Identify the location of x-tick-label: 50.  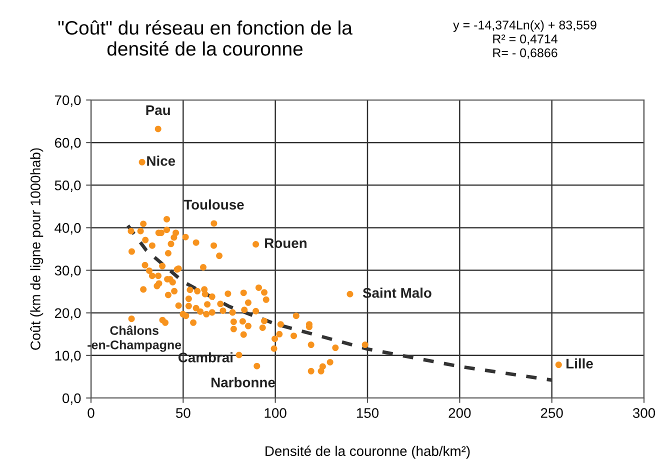
(183, 413).